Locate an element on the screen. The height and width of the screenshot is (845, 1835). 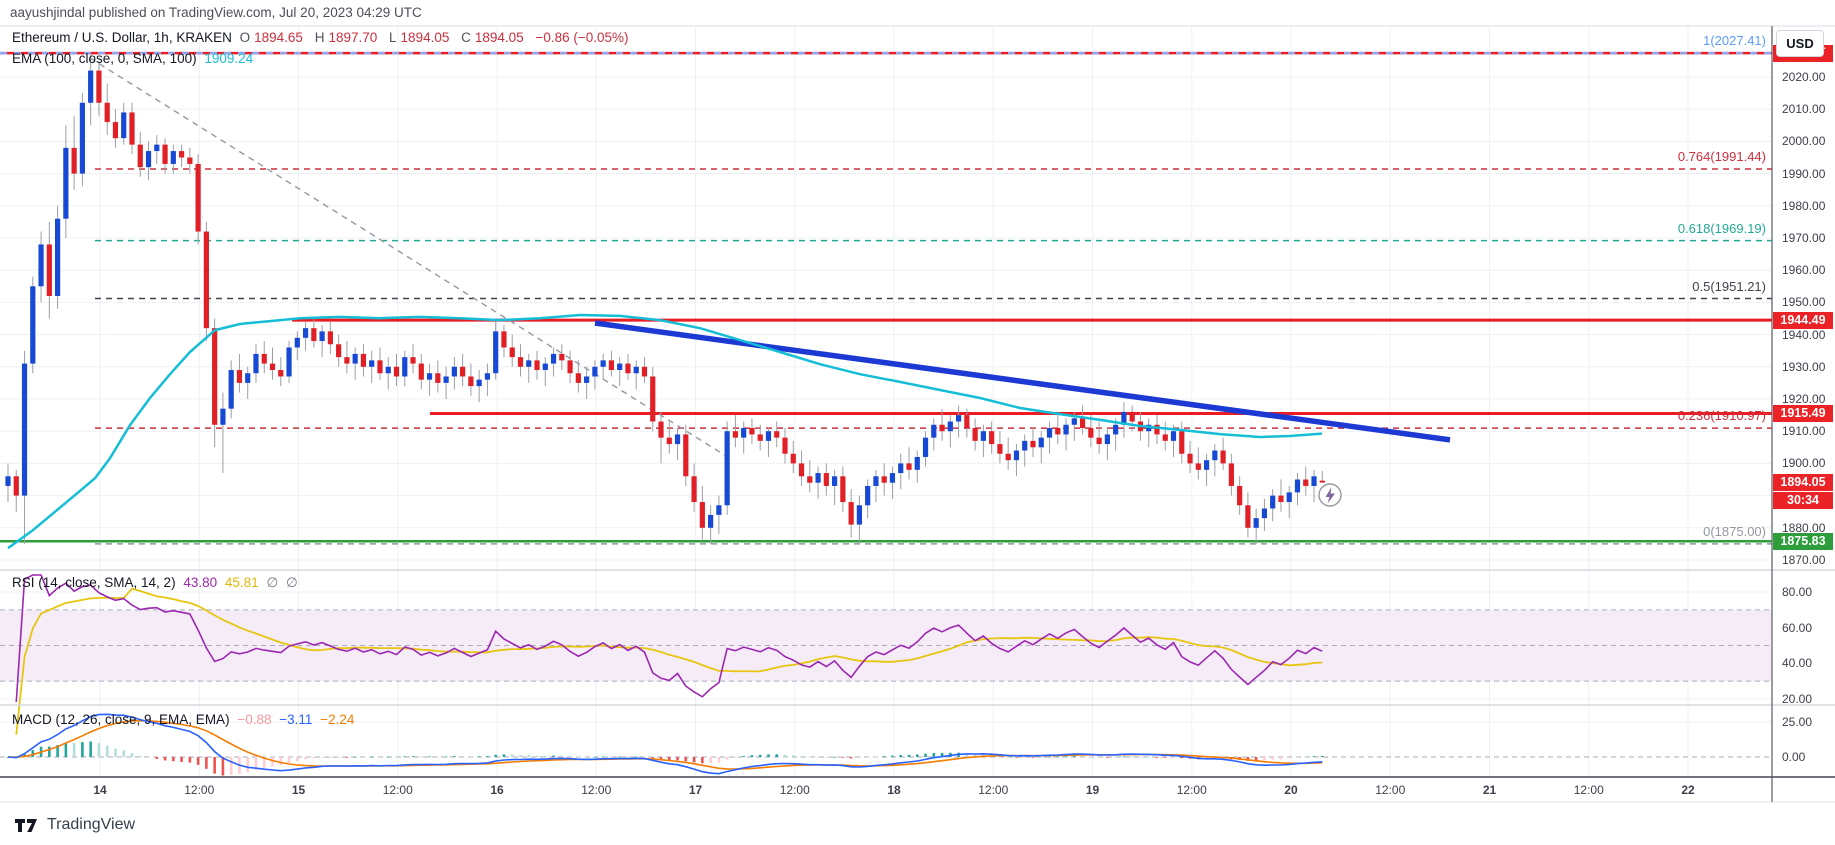
ema-legend: EMA (100, close, 0, SMA, 100) 1909.24 is located at coordinates (134, 58).